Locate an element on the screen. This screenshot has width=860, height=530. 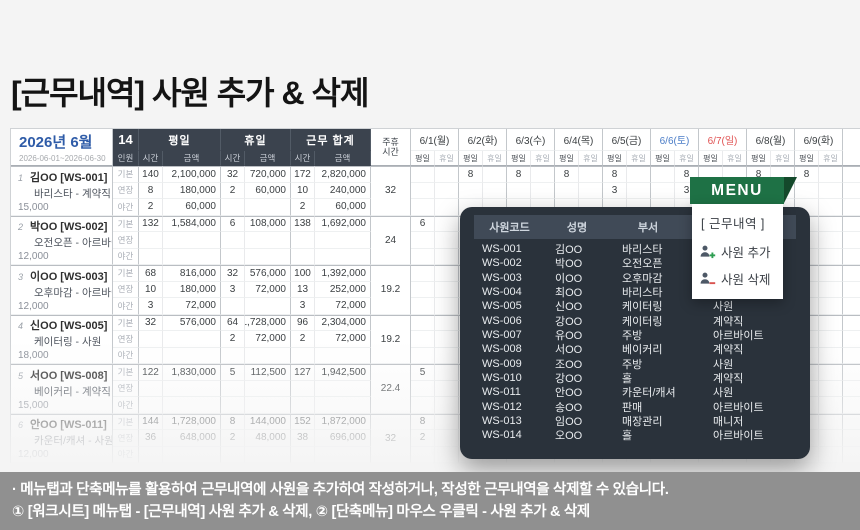
cell-holiday-hours: 5 is located at coordinates (233, 372).